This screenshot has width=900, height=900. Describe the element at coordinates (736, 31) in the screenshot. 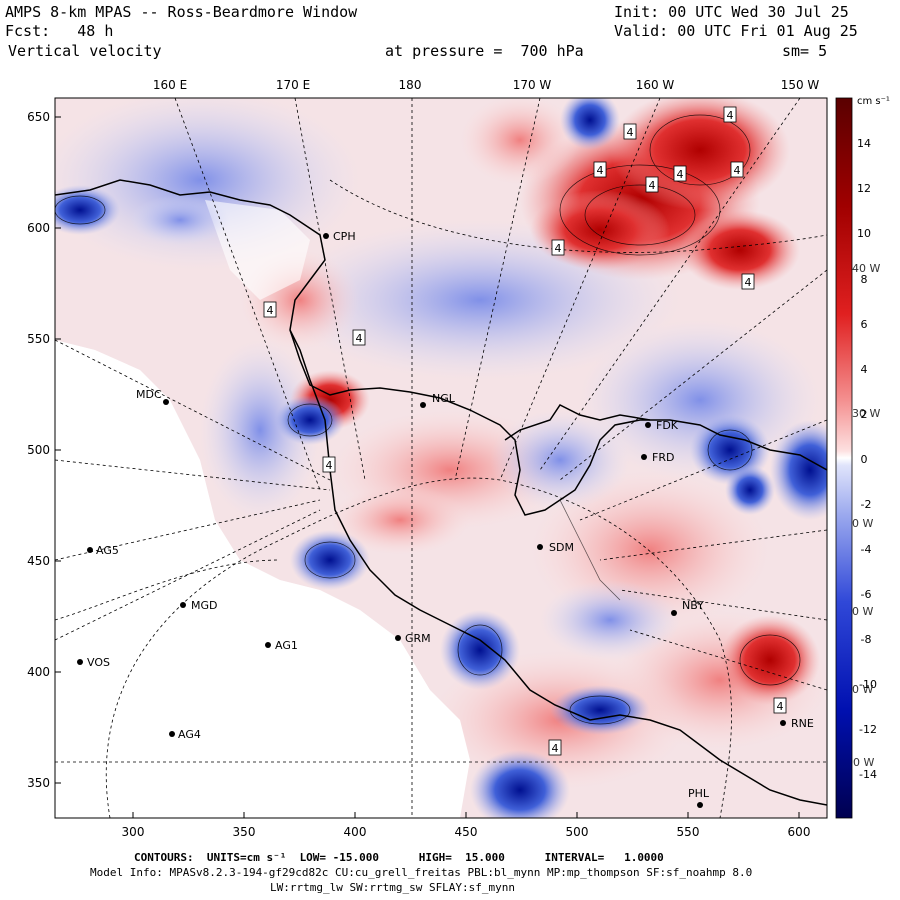

I see `valid-time: Valid: 00 UTC Fri 01 Aug 25` at that location.